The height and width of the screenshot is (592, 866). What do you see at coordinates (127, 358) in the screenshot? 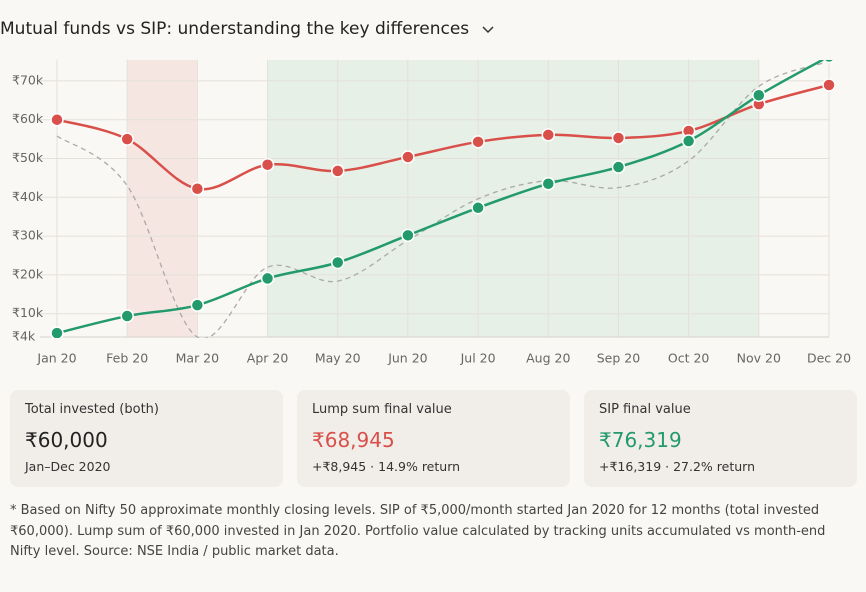
I see `x-tick-label: Feb 20` at bounding box center [127, 358].